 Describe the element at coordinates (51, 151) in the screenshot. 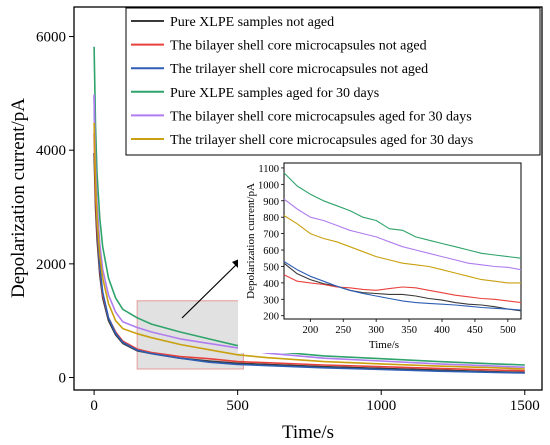

I see `y-tick-label: 4000` at that location.